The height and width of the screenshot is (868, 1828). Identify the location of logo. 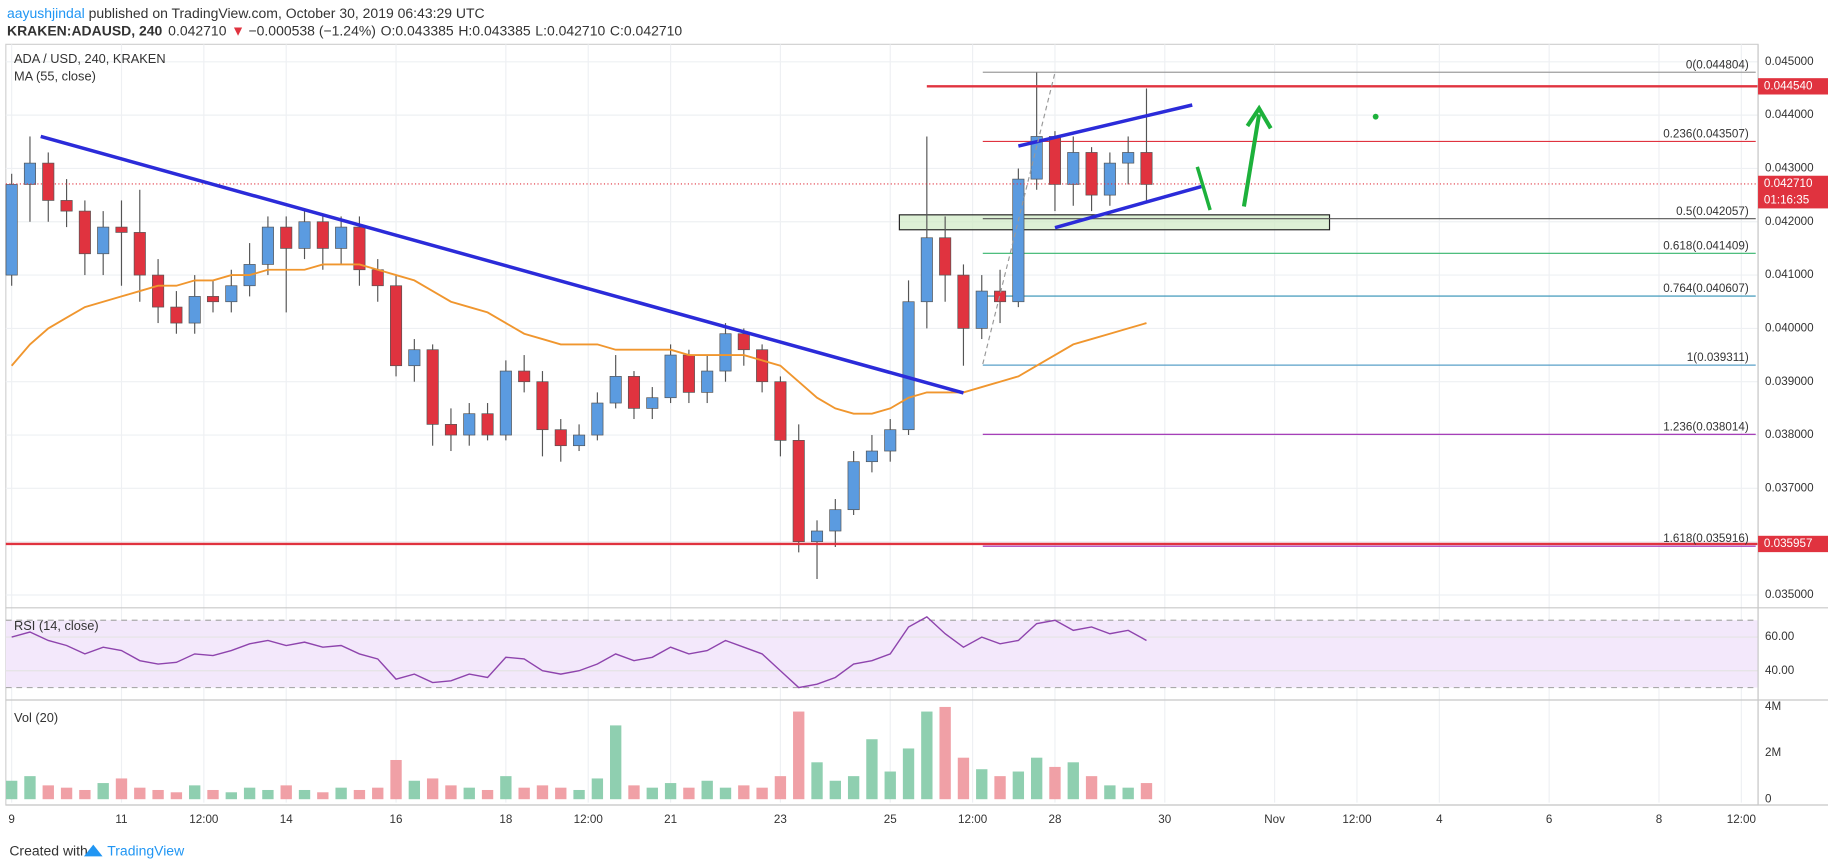
(93, 850).